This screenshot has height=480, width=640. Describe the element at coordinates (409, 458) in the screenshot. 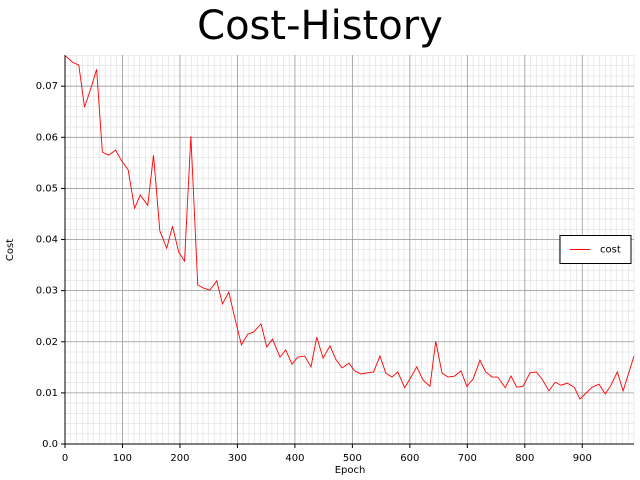

I see `x-tick-label: 600` at that location.